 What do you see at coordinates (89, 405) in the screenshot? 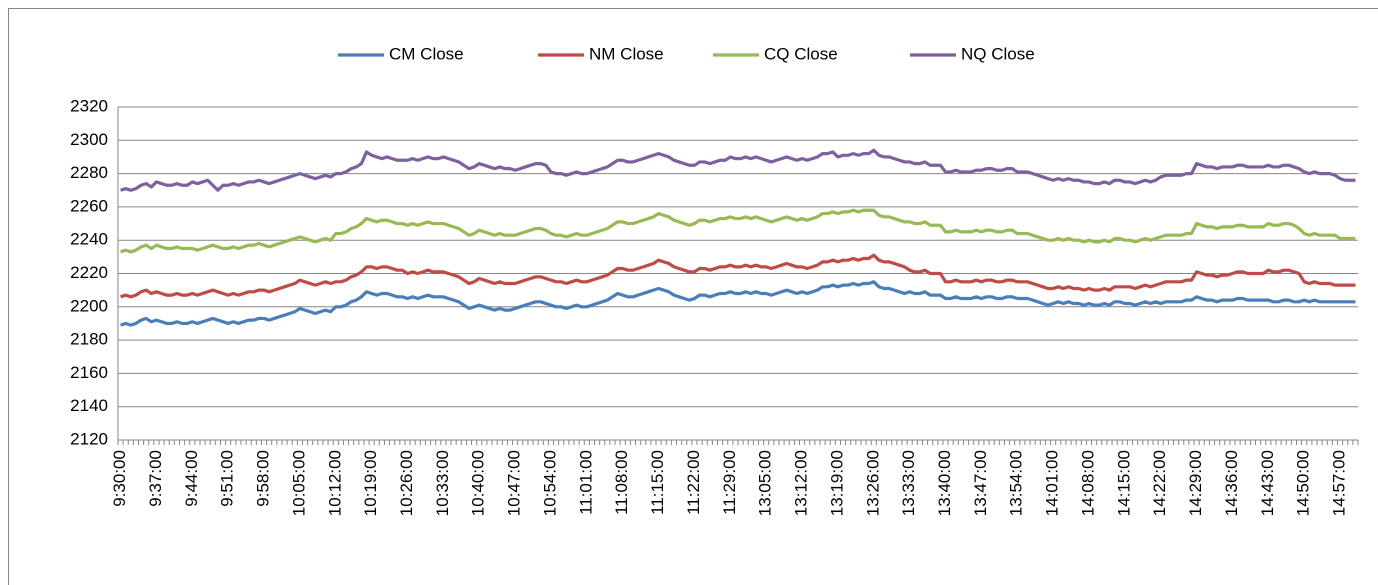
I see `y-tick-label: 2140` at bounding box center [89, 405].